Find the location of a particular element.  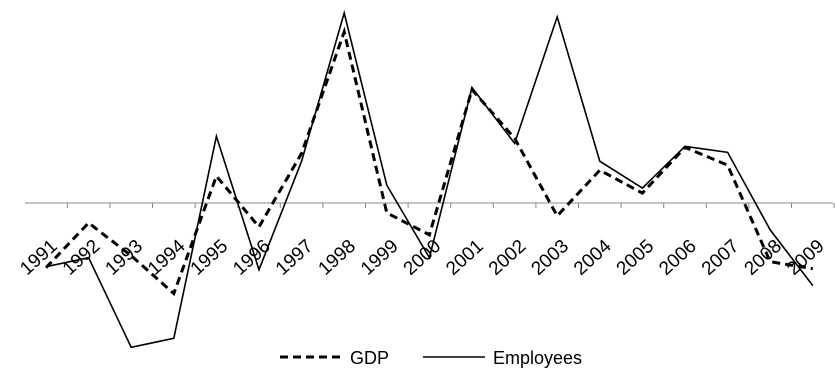

x-tick-label-1996: 1996 is located at coordinates (251, 258).